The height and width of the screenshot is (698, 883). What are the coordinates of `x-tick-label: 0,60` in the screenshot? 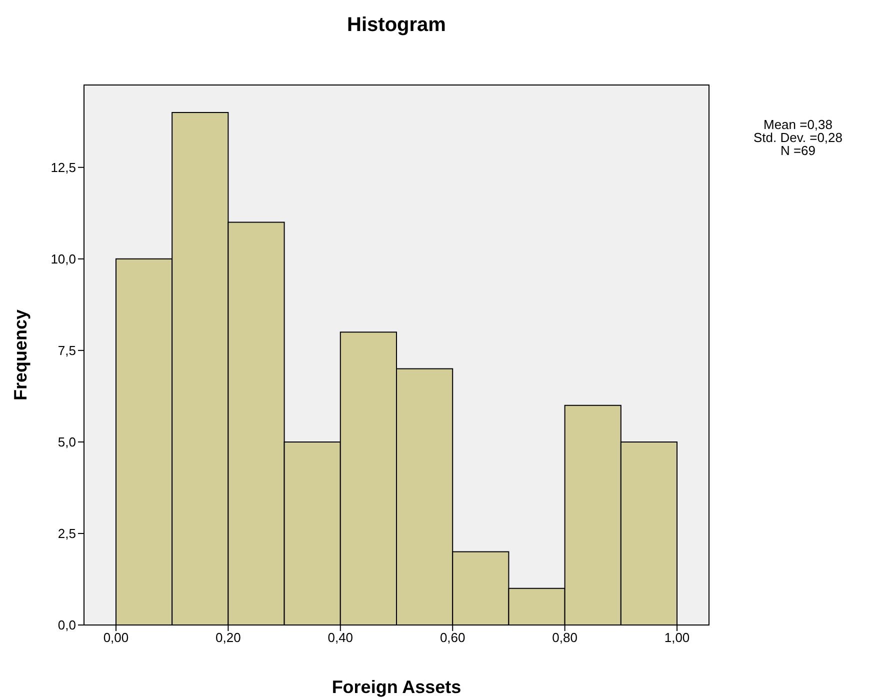 It's located at (453, 638).